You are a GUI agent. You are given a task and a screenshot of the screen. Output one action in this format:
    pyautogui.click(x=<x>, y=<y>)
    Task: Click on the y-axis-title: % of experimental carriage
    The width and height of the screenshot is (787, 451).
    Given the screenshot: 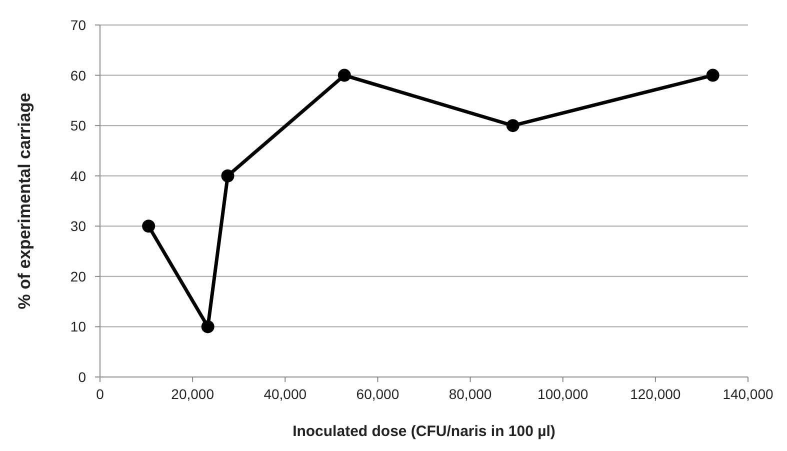 What is the action you would take?
    pyautogui.click(x=24, y=201)
    